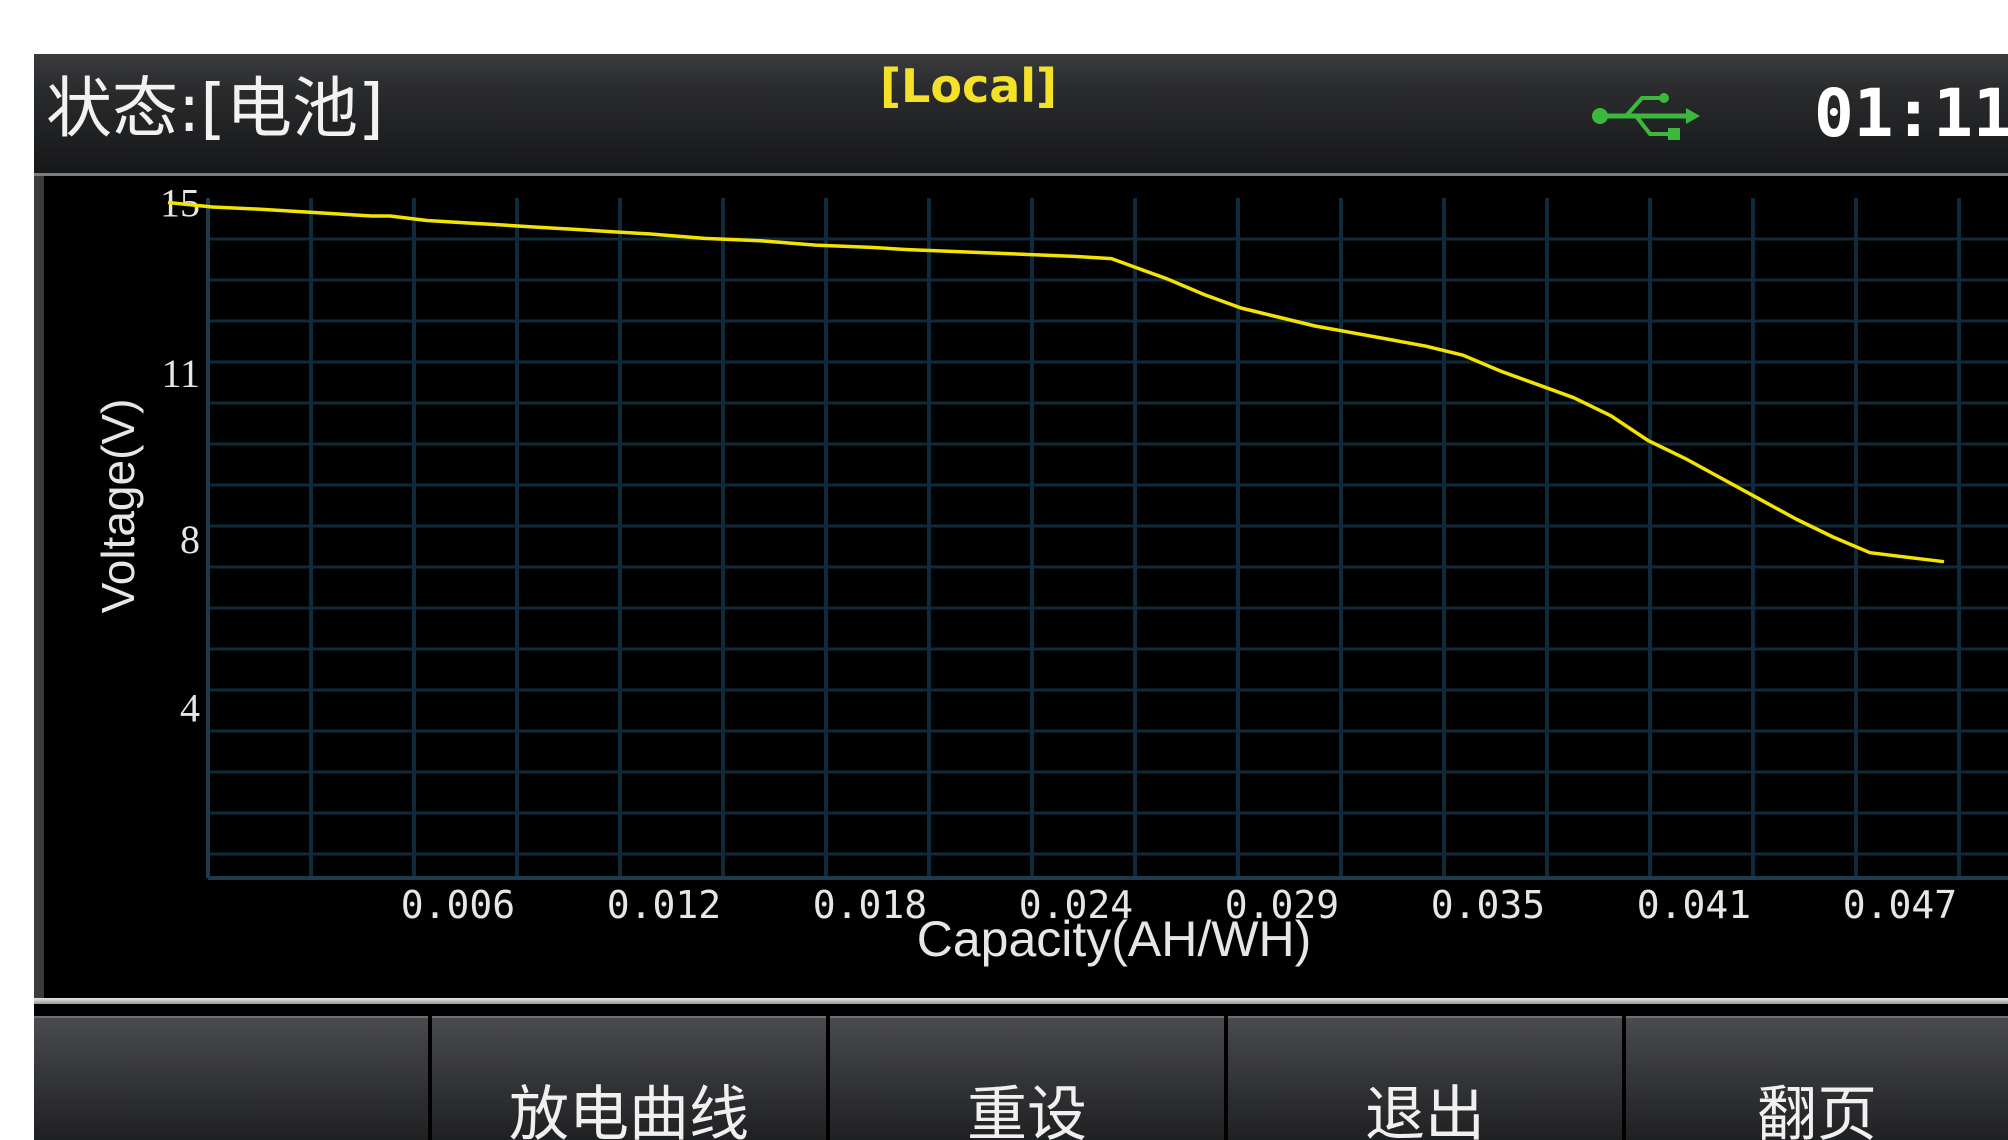 Image resolution: width=2008 pixels, height=1140 pixels. Describe the element at coordinates (1027, 1108) in the screenshot. I see `reset-label: 重设` at that location.